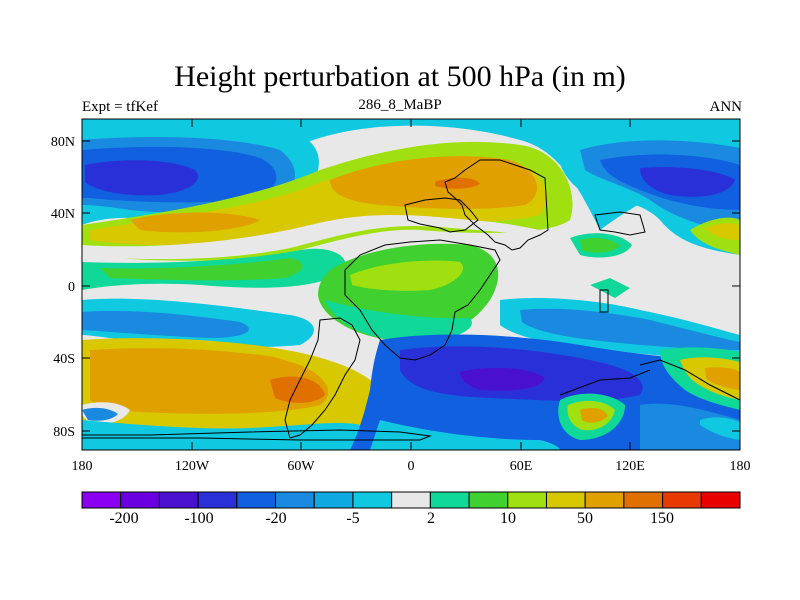 Image resolution: width=800 pixels, height=600 pixels. What do you see at coordinates (630, 466) in the screenshot?
I see `lon-label: 120E` at bounding box center [630, 466].